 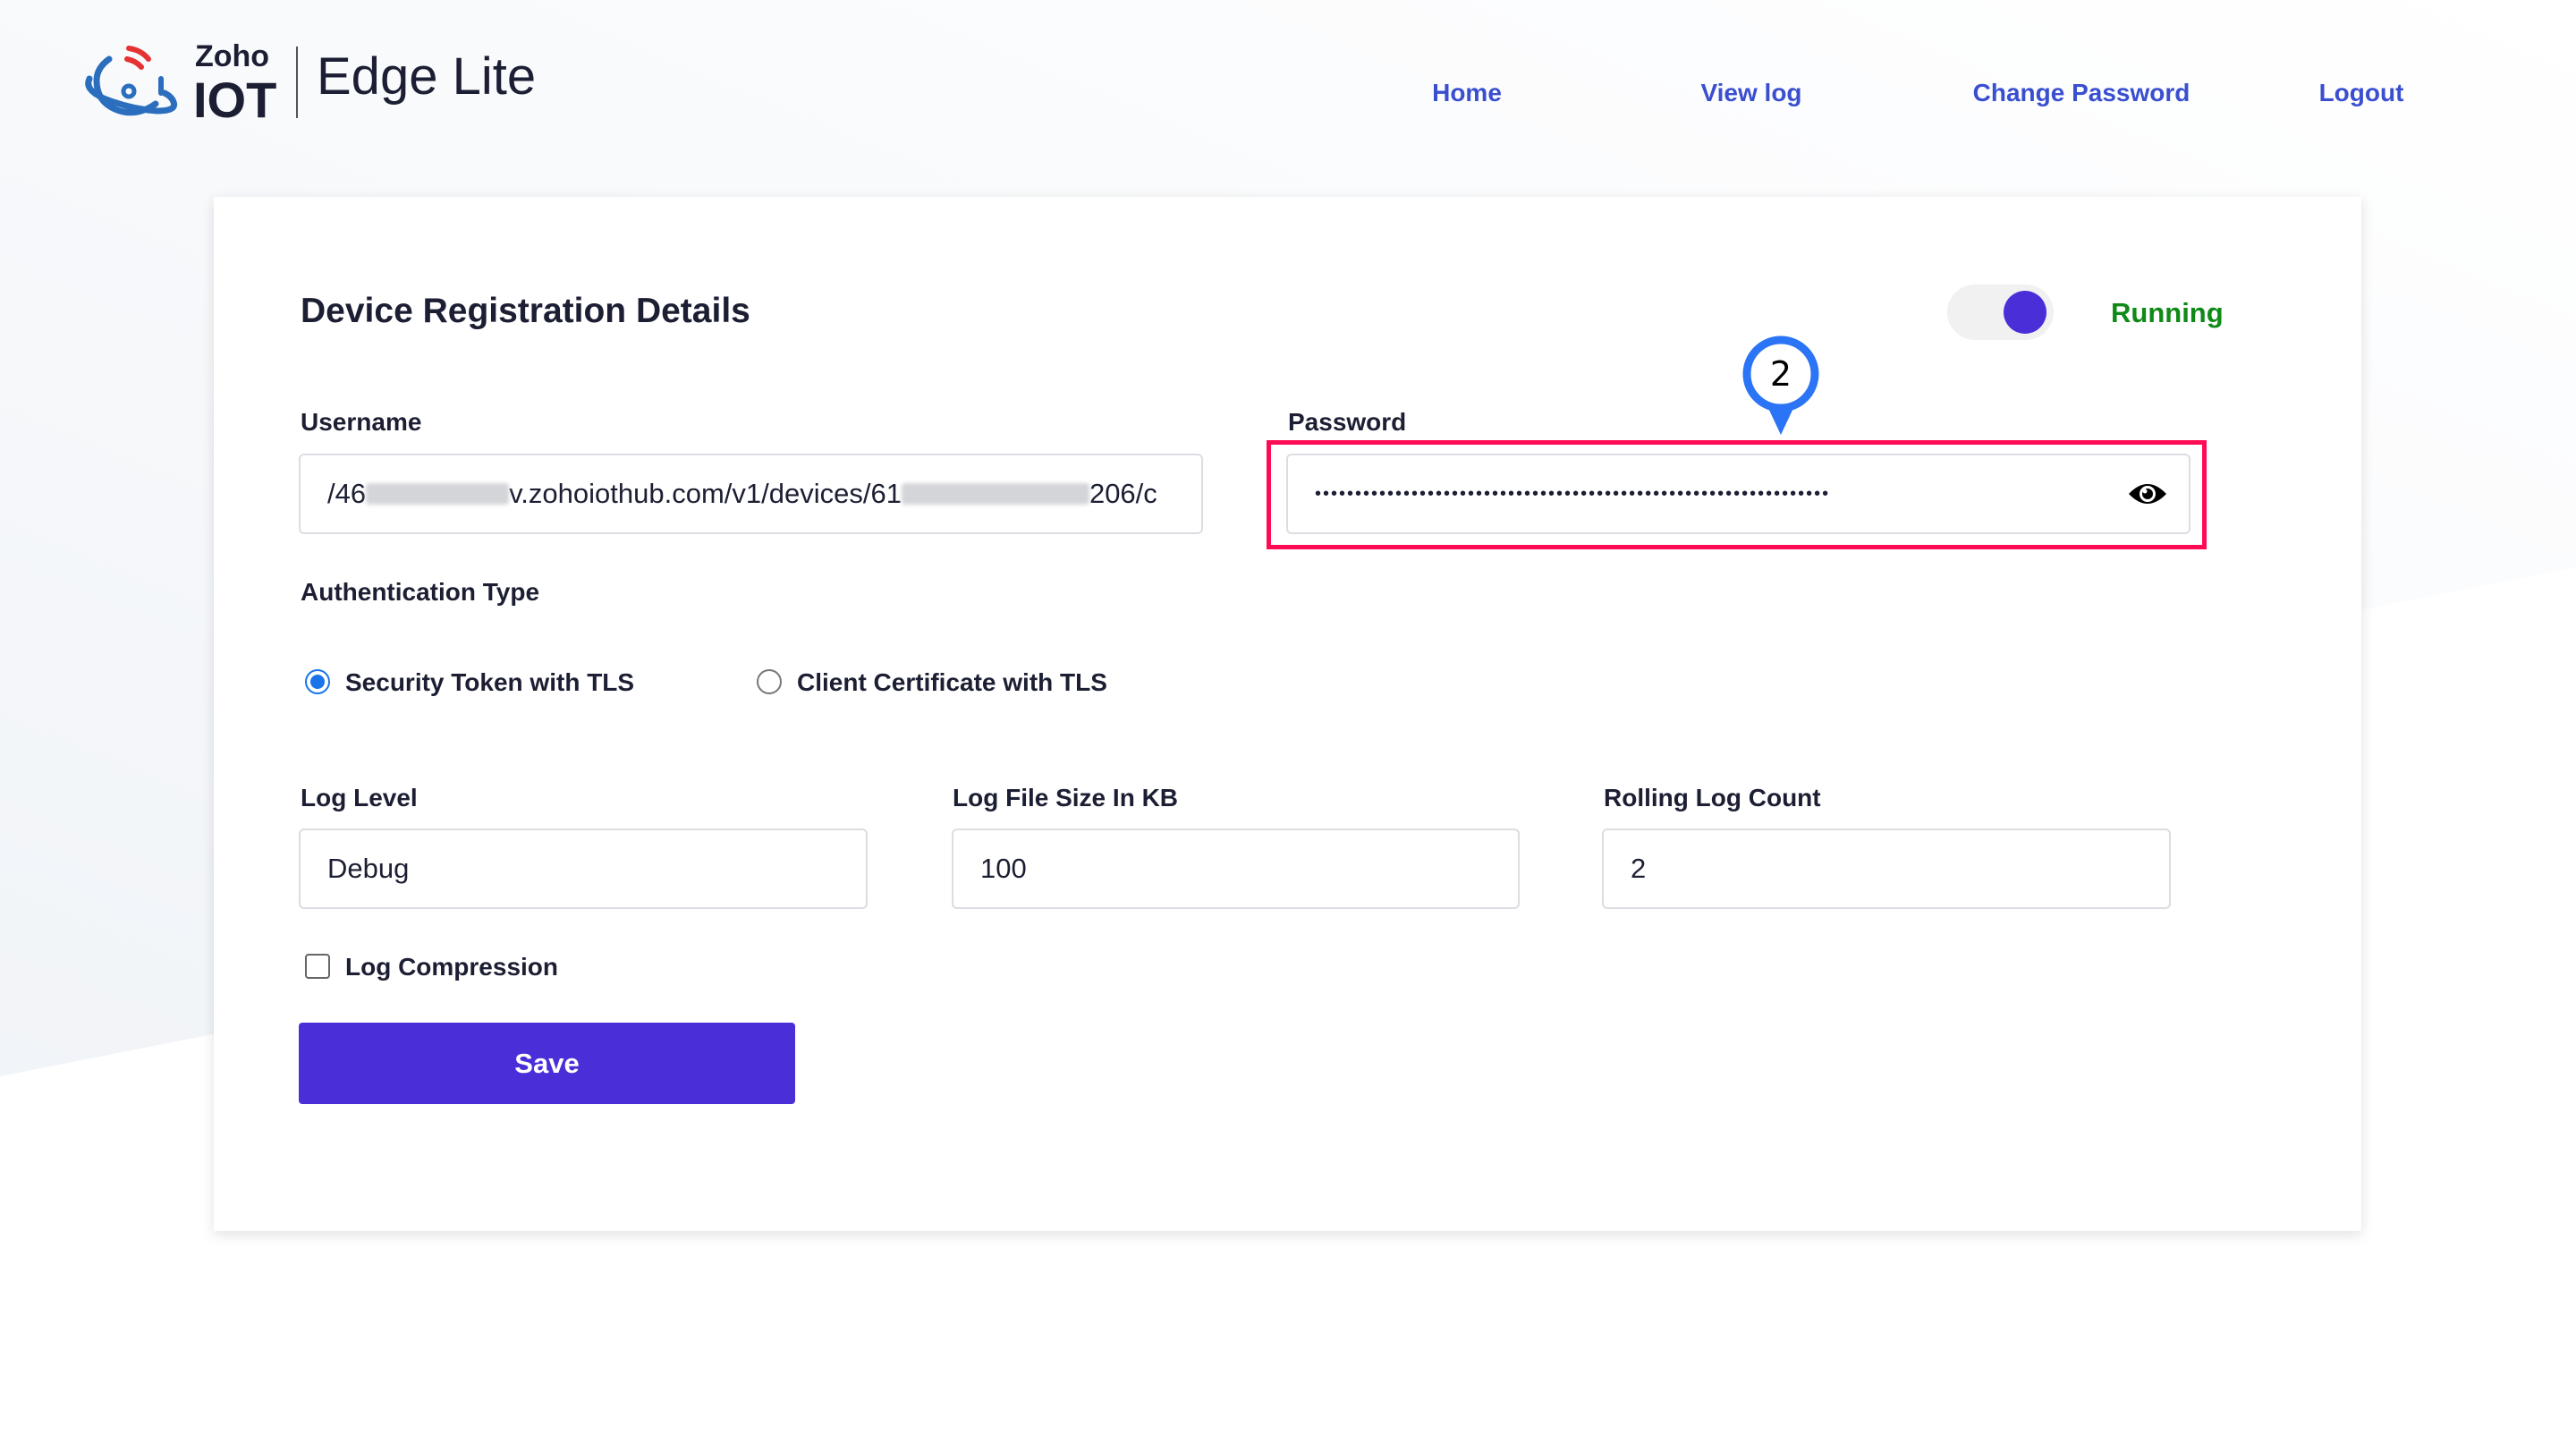 I want to click on toggle-knob, so click(x=2025, y=312).